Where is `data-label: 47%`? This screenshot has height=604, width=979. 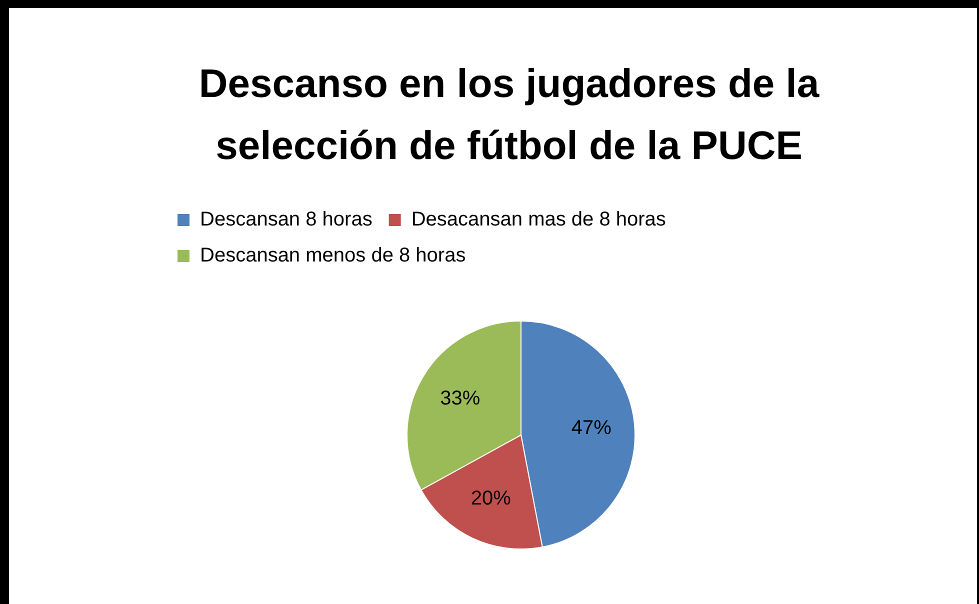 data-label: 47% is located at coordinates (591, 427).